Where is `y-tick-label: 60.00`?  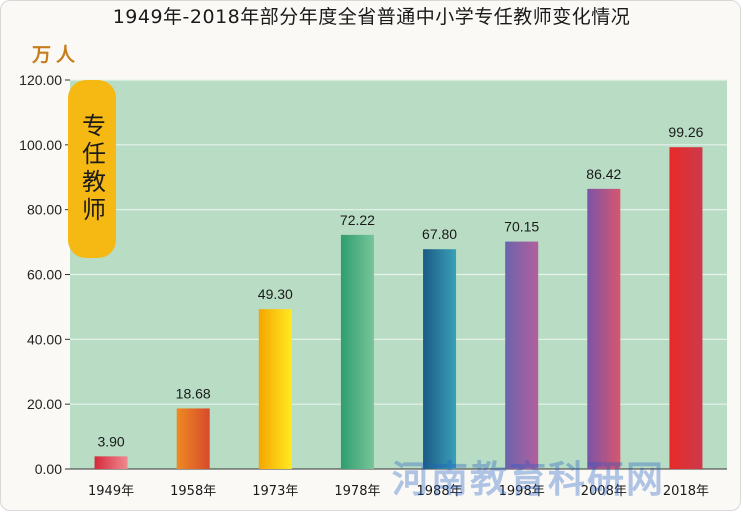
y-tick-label: 60.00 is located at coordinates (44, 275).